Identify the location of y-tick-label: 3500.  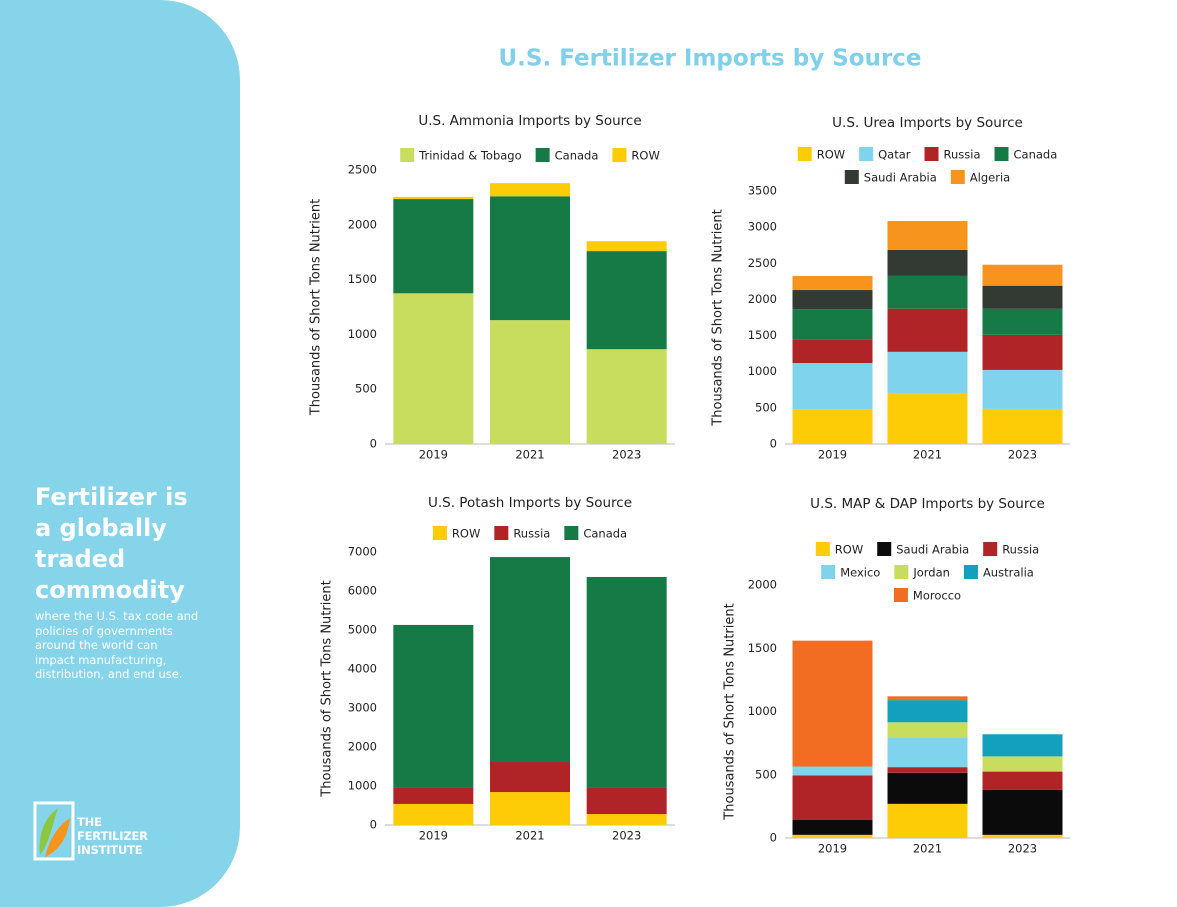
(762, 191).